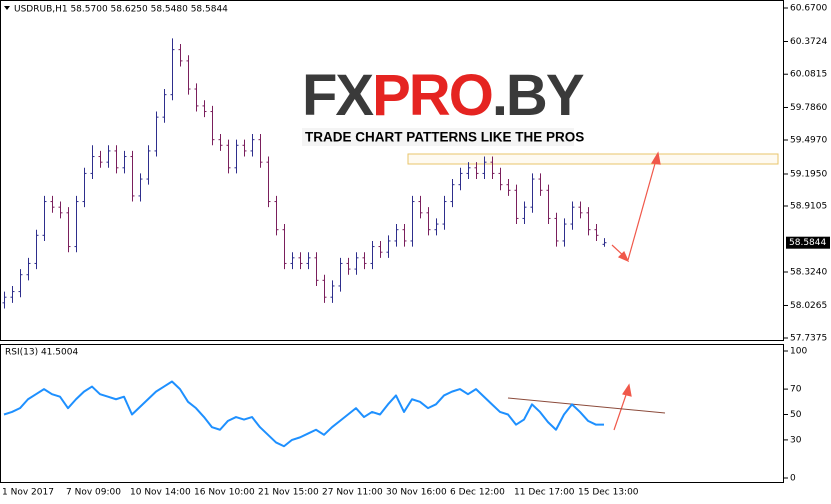 This screenshot has height=504, width=831. I want to click on y-tick-label: 57.7375, so click(808, 339).